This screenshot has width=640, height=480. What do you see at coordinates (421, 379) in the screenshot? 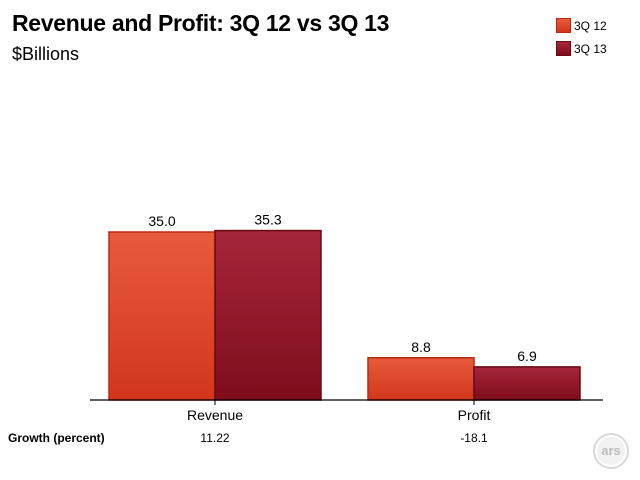
I see `bar-profit-3q12` at bounding box center [421, 379].